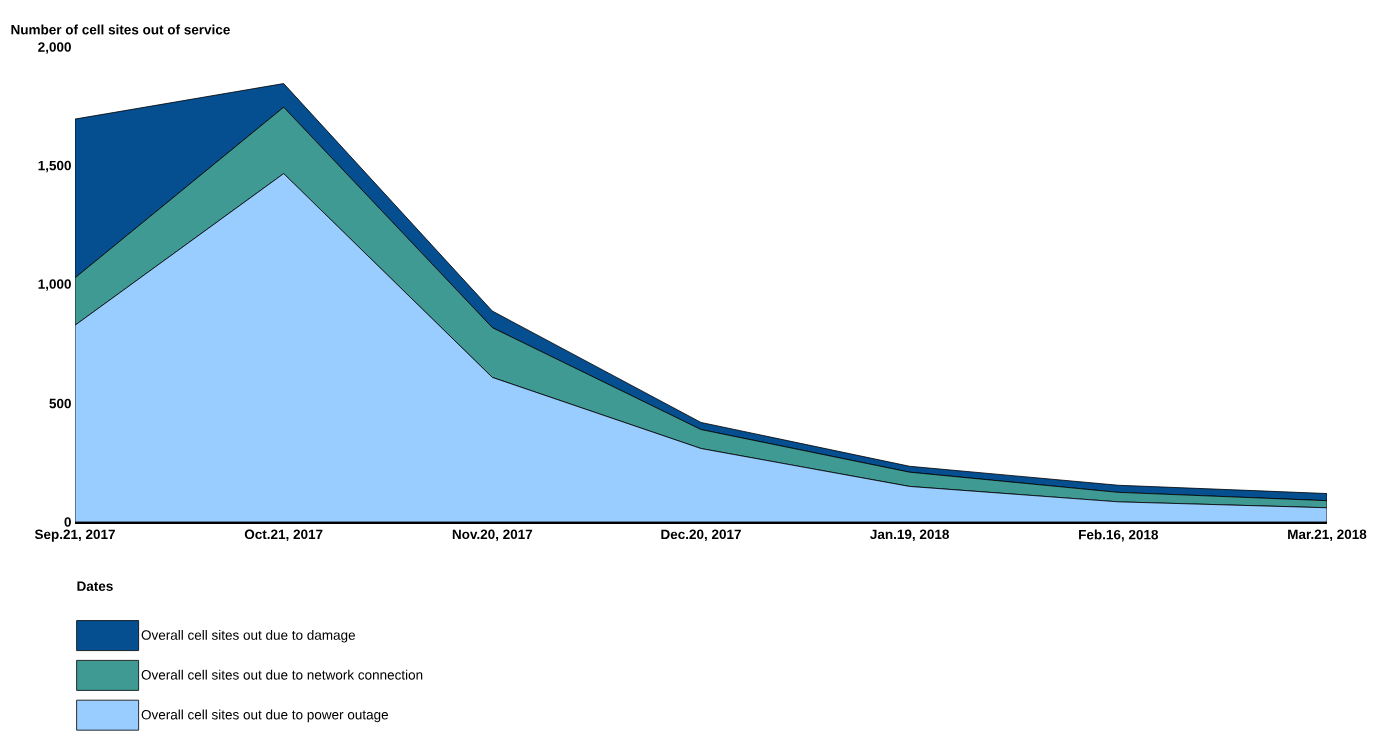 The image size is (1393, 731). Describe the element at coordinates (54, 166) in the screenshot. I see `y-tick-label: 1,500` at that location.